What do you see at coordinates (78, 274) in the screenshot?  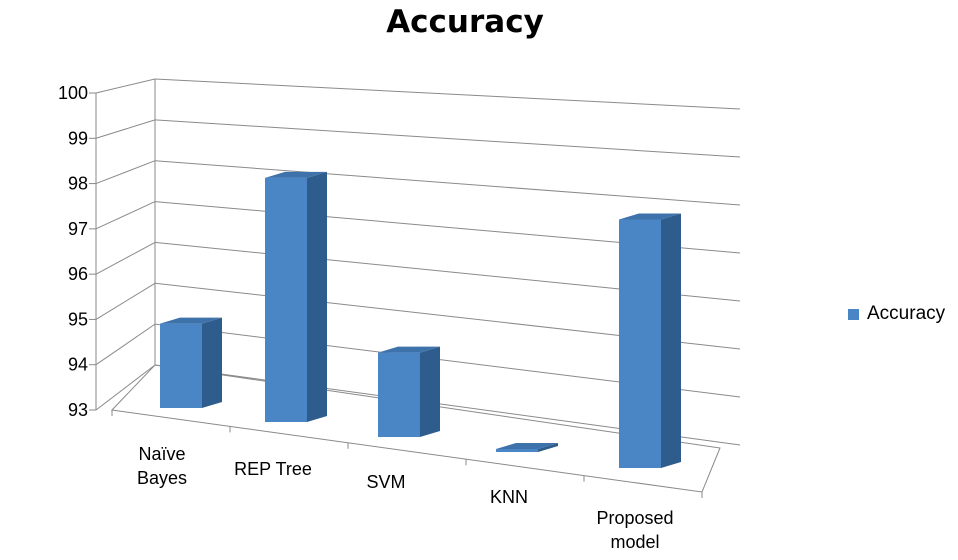 I see `y-tick-label: 96` at bounding box center [78, 274].